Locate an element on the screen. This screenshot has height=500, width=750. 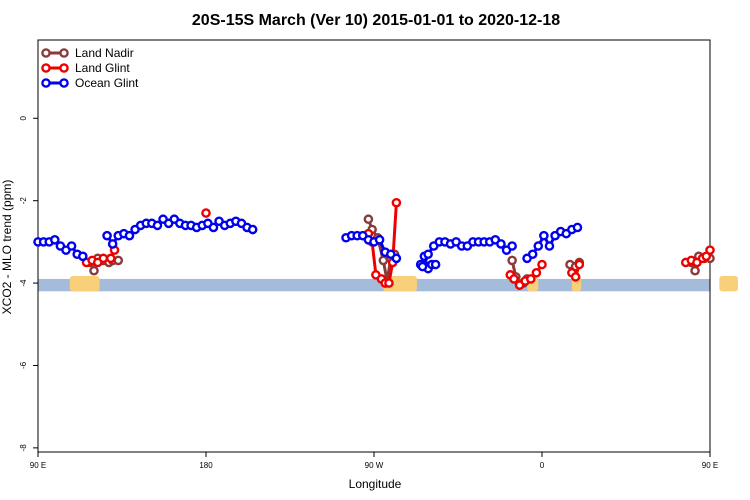
legend-label: Land Nadir is located at coordinates (104, 53).